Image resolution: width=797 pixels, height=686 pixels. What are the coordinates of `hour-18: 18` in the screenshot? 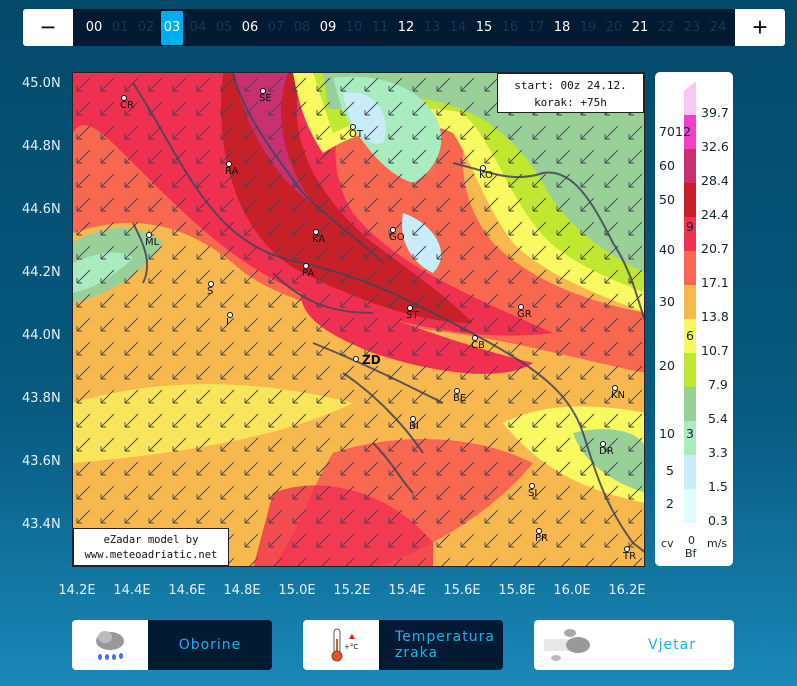 It's located at (562, 27).